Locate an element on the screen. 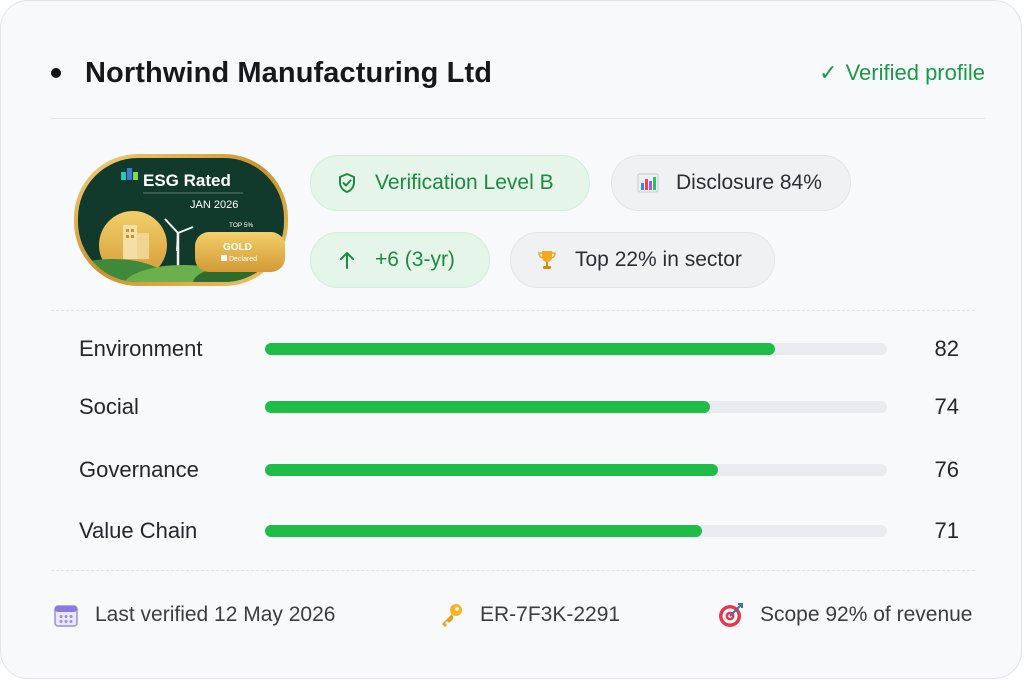  shield-check-icon is located at coordinates (347, 183).